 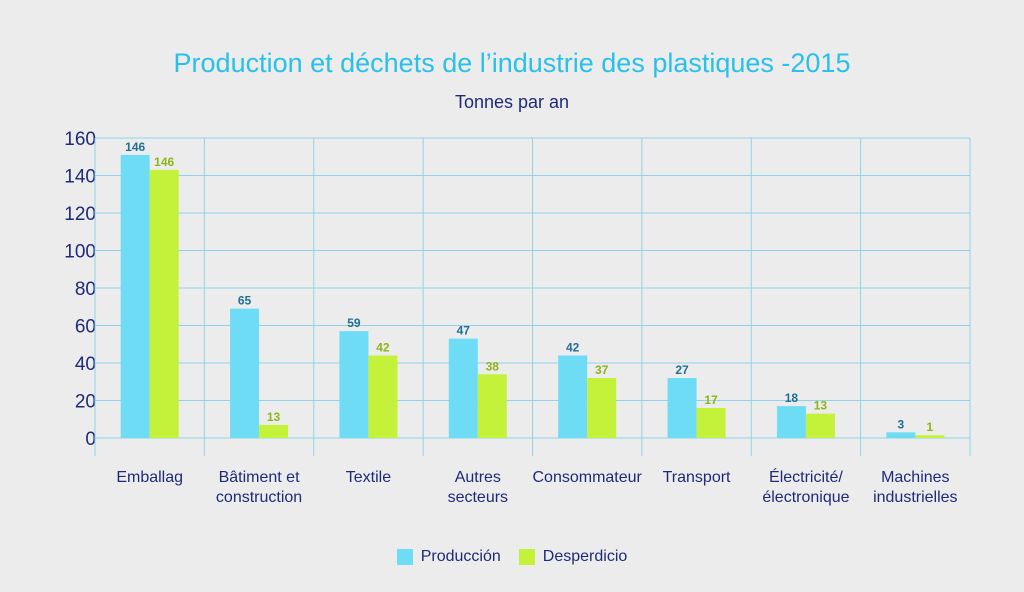 What do you see at coordinates (512, 102) in the screenshot?
I see `chart-subtitle: Tonnes par an` at bounding box center [512, 102].